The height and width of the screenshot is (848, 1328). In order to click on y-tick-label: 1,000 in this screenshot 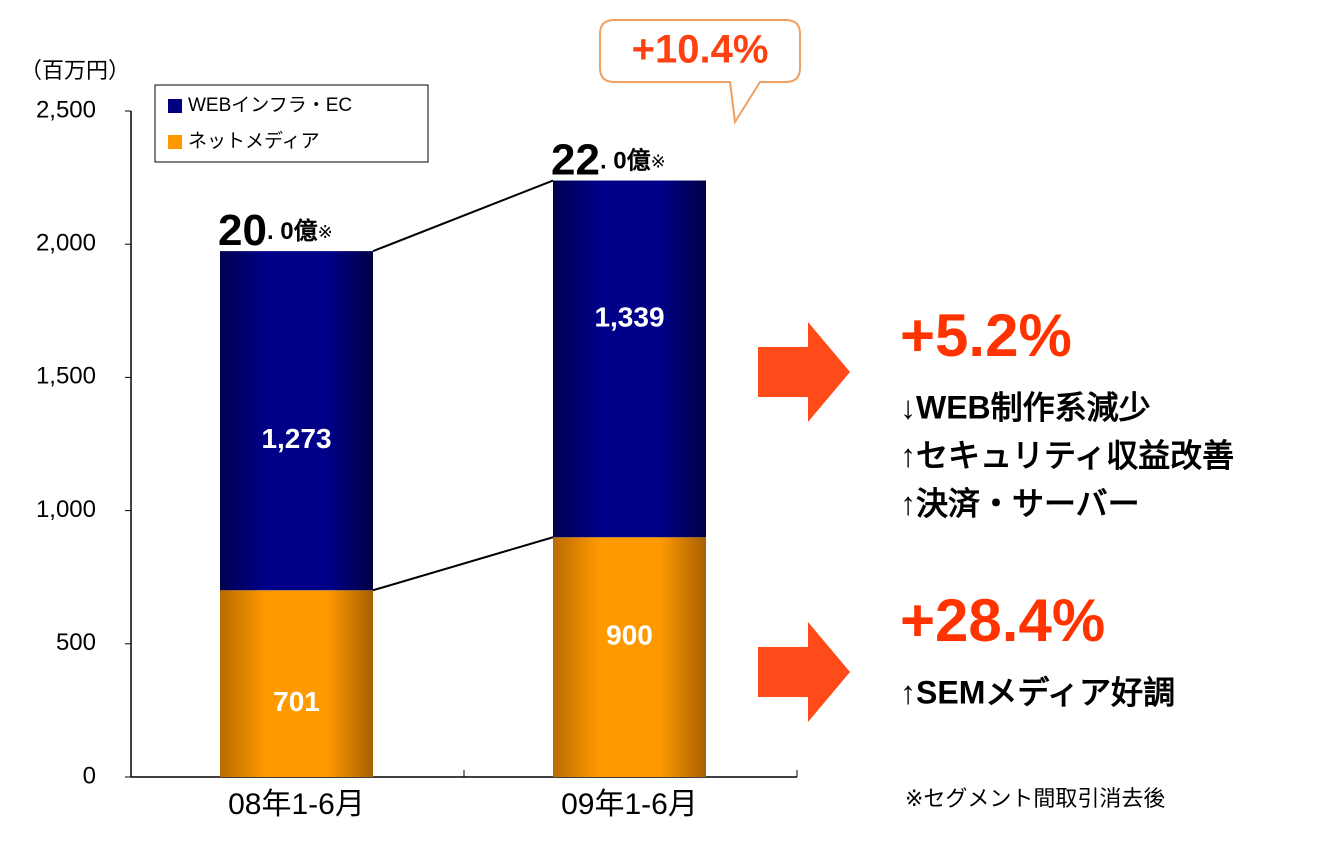, I will do `click(66, 509)`.